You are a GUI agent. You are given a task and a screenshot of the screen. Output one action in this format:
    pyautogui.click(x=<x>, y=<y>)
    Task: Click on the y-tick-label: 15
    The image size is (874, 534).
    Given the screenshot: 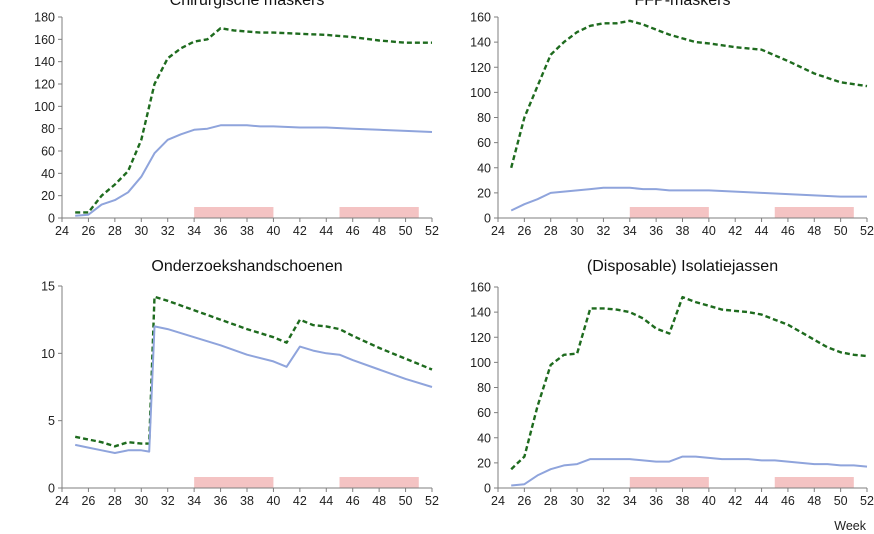 What is the action you would take?
    pyautogui.click(x=48, y=287)
    